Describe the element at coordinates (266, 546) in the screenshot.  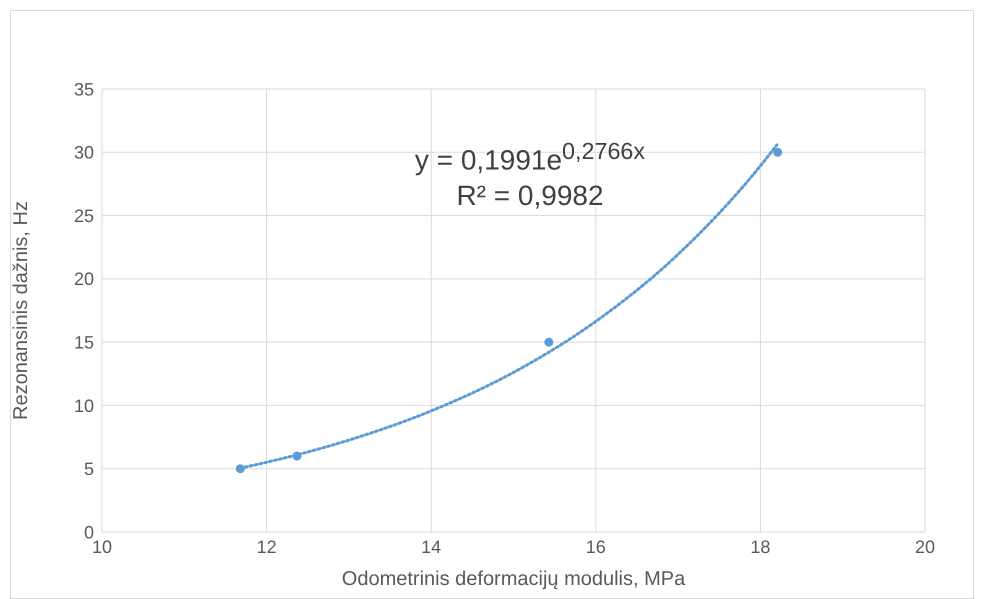
I see `x-tick-label: 12` at that location.